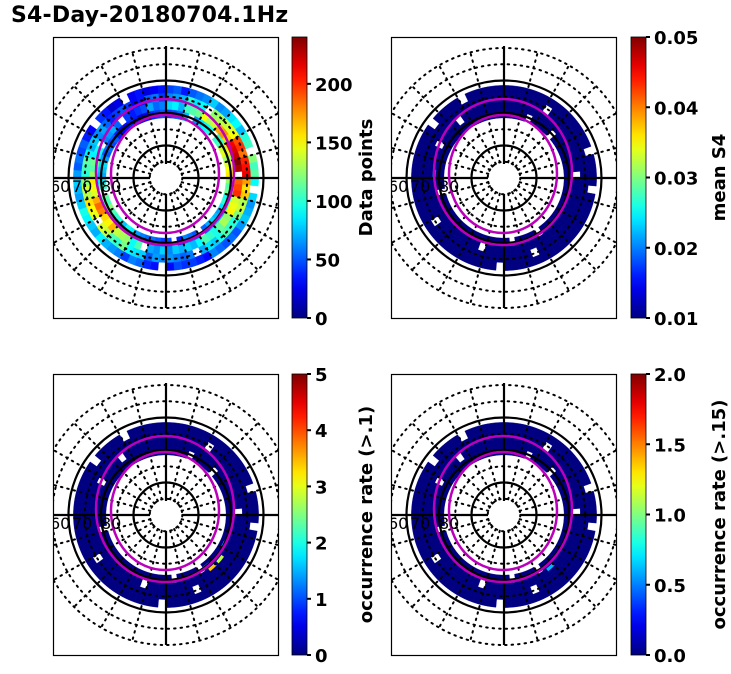 This screenshot has width=731, height=674. Describe the element at coordinates (670, 516) in the screenshot. I see `colorbar-tick-label: 1.0` at that location.